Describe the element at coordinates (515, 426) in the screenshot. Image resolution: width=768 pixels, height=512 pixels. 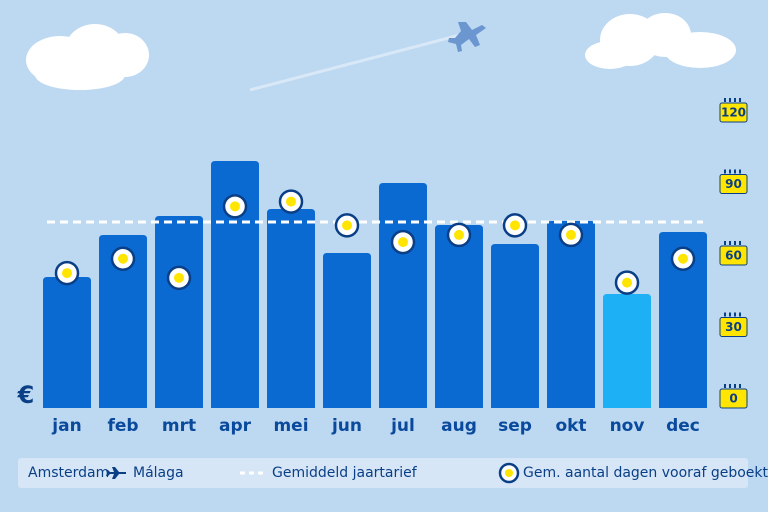
I see `x-tick-label: sep` at that location.